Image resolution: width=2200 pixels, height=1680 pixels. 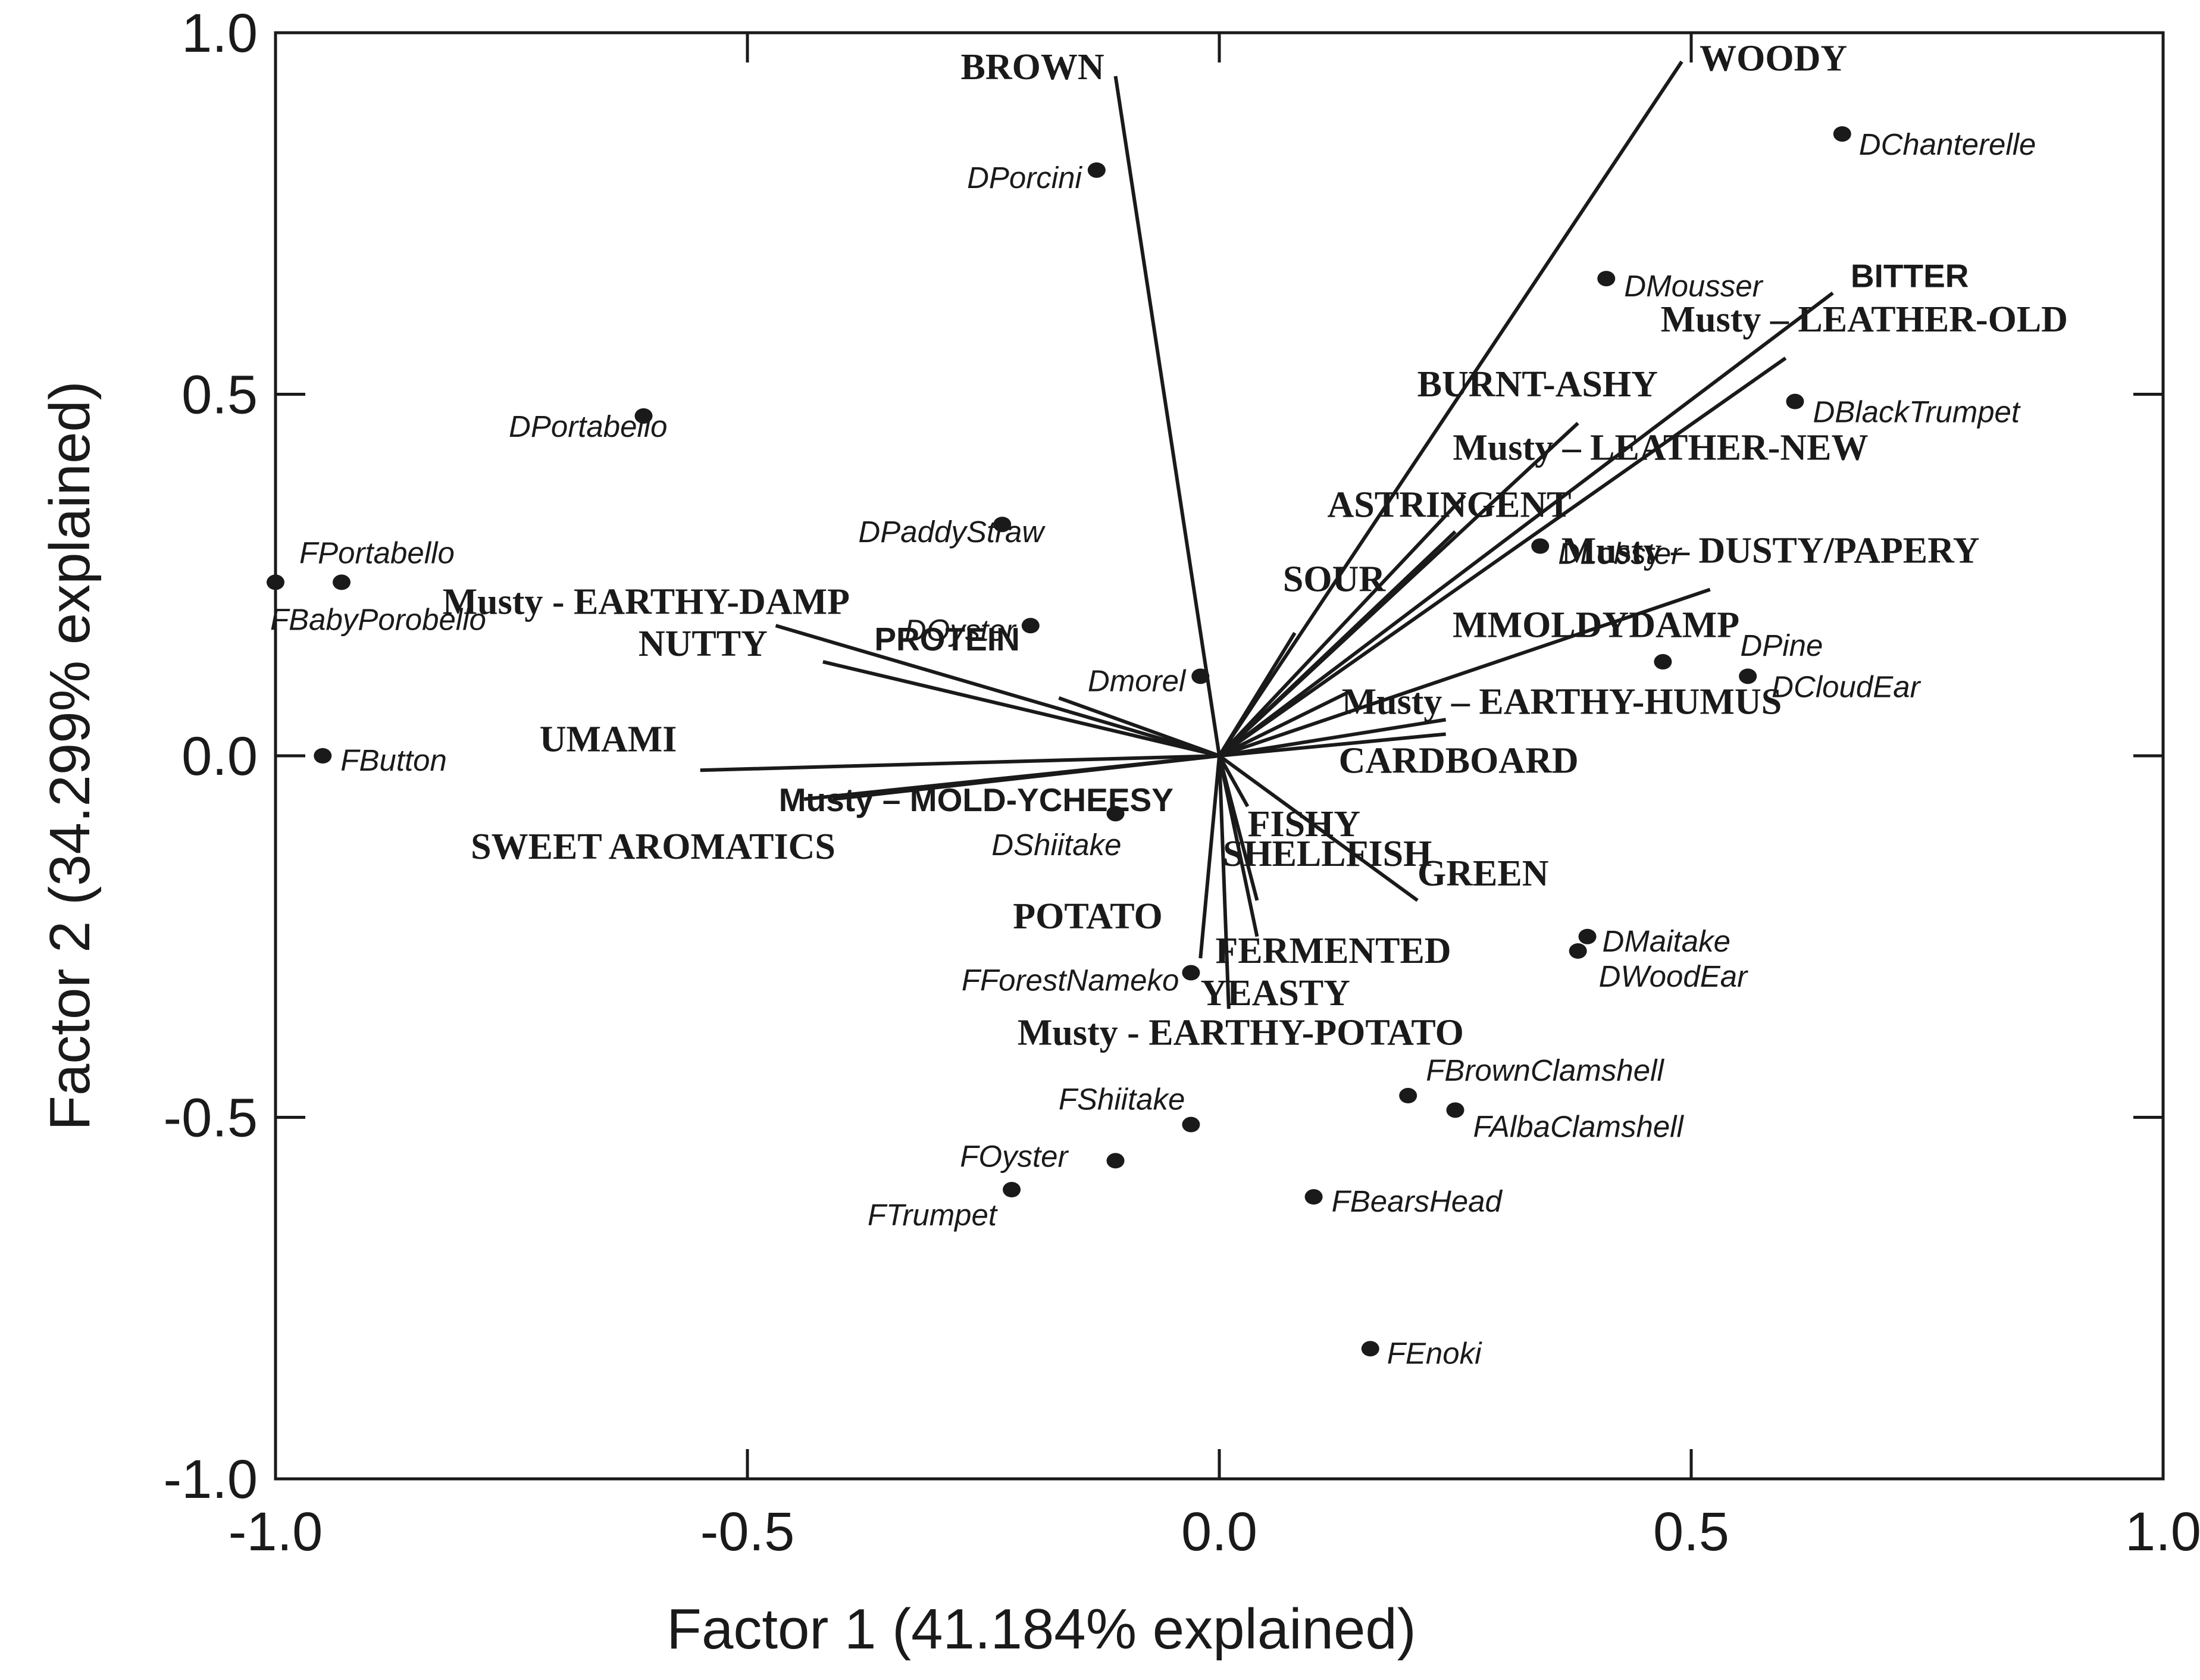 What do you see at coordinates (1864, 319) in the screenshot?
I see `vector-label-musty-leather-old: Musty – LEATHER-OLD` at bounding box center [1864, 319].